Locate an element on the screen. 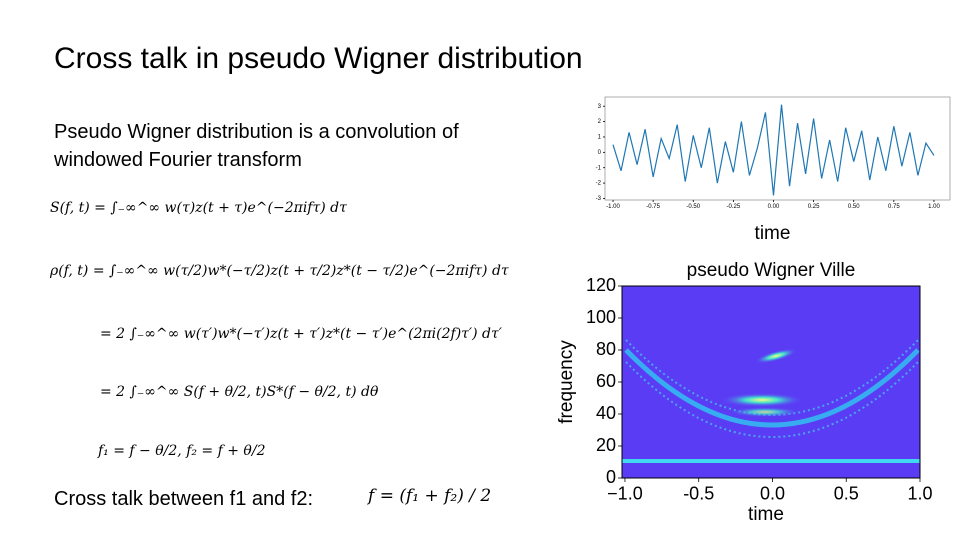  y-tick-label: 20 is located at coordinates (606, 445).